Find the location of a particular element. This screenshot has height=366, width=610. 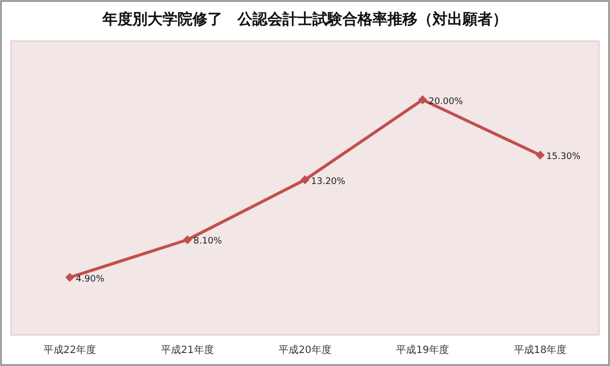

x-tick-label: 平成21年度 is located at coordinates (187, 350).